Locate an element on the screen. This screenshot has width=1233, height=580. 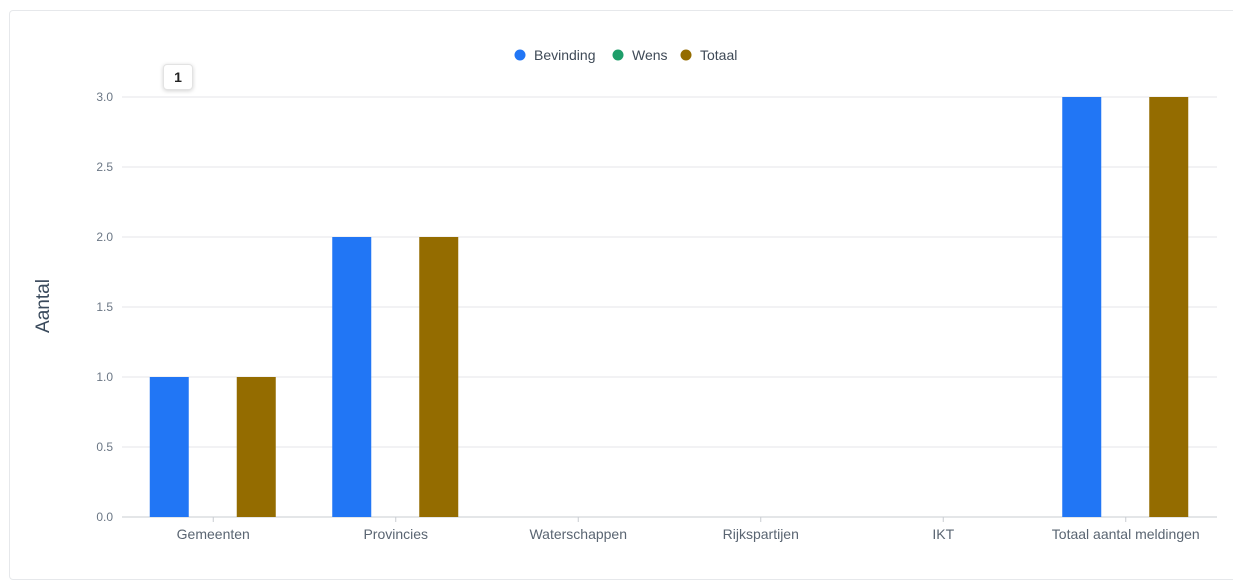
legend-label: Bevinding is located at coordinates (565, 55).